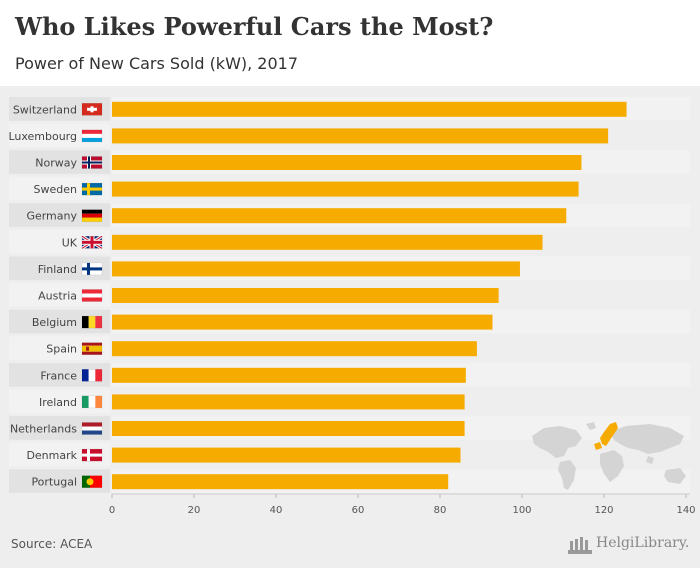 This screenshot has height=568, width=700. Describe the element at coordinates (70, 242) in the screenshot. I see `category-label: UK` at that location.